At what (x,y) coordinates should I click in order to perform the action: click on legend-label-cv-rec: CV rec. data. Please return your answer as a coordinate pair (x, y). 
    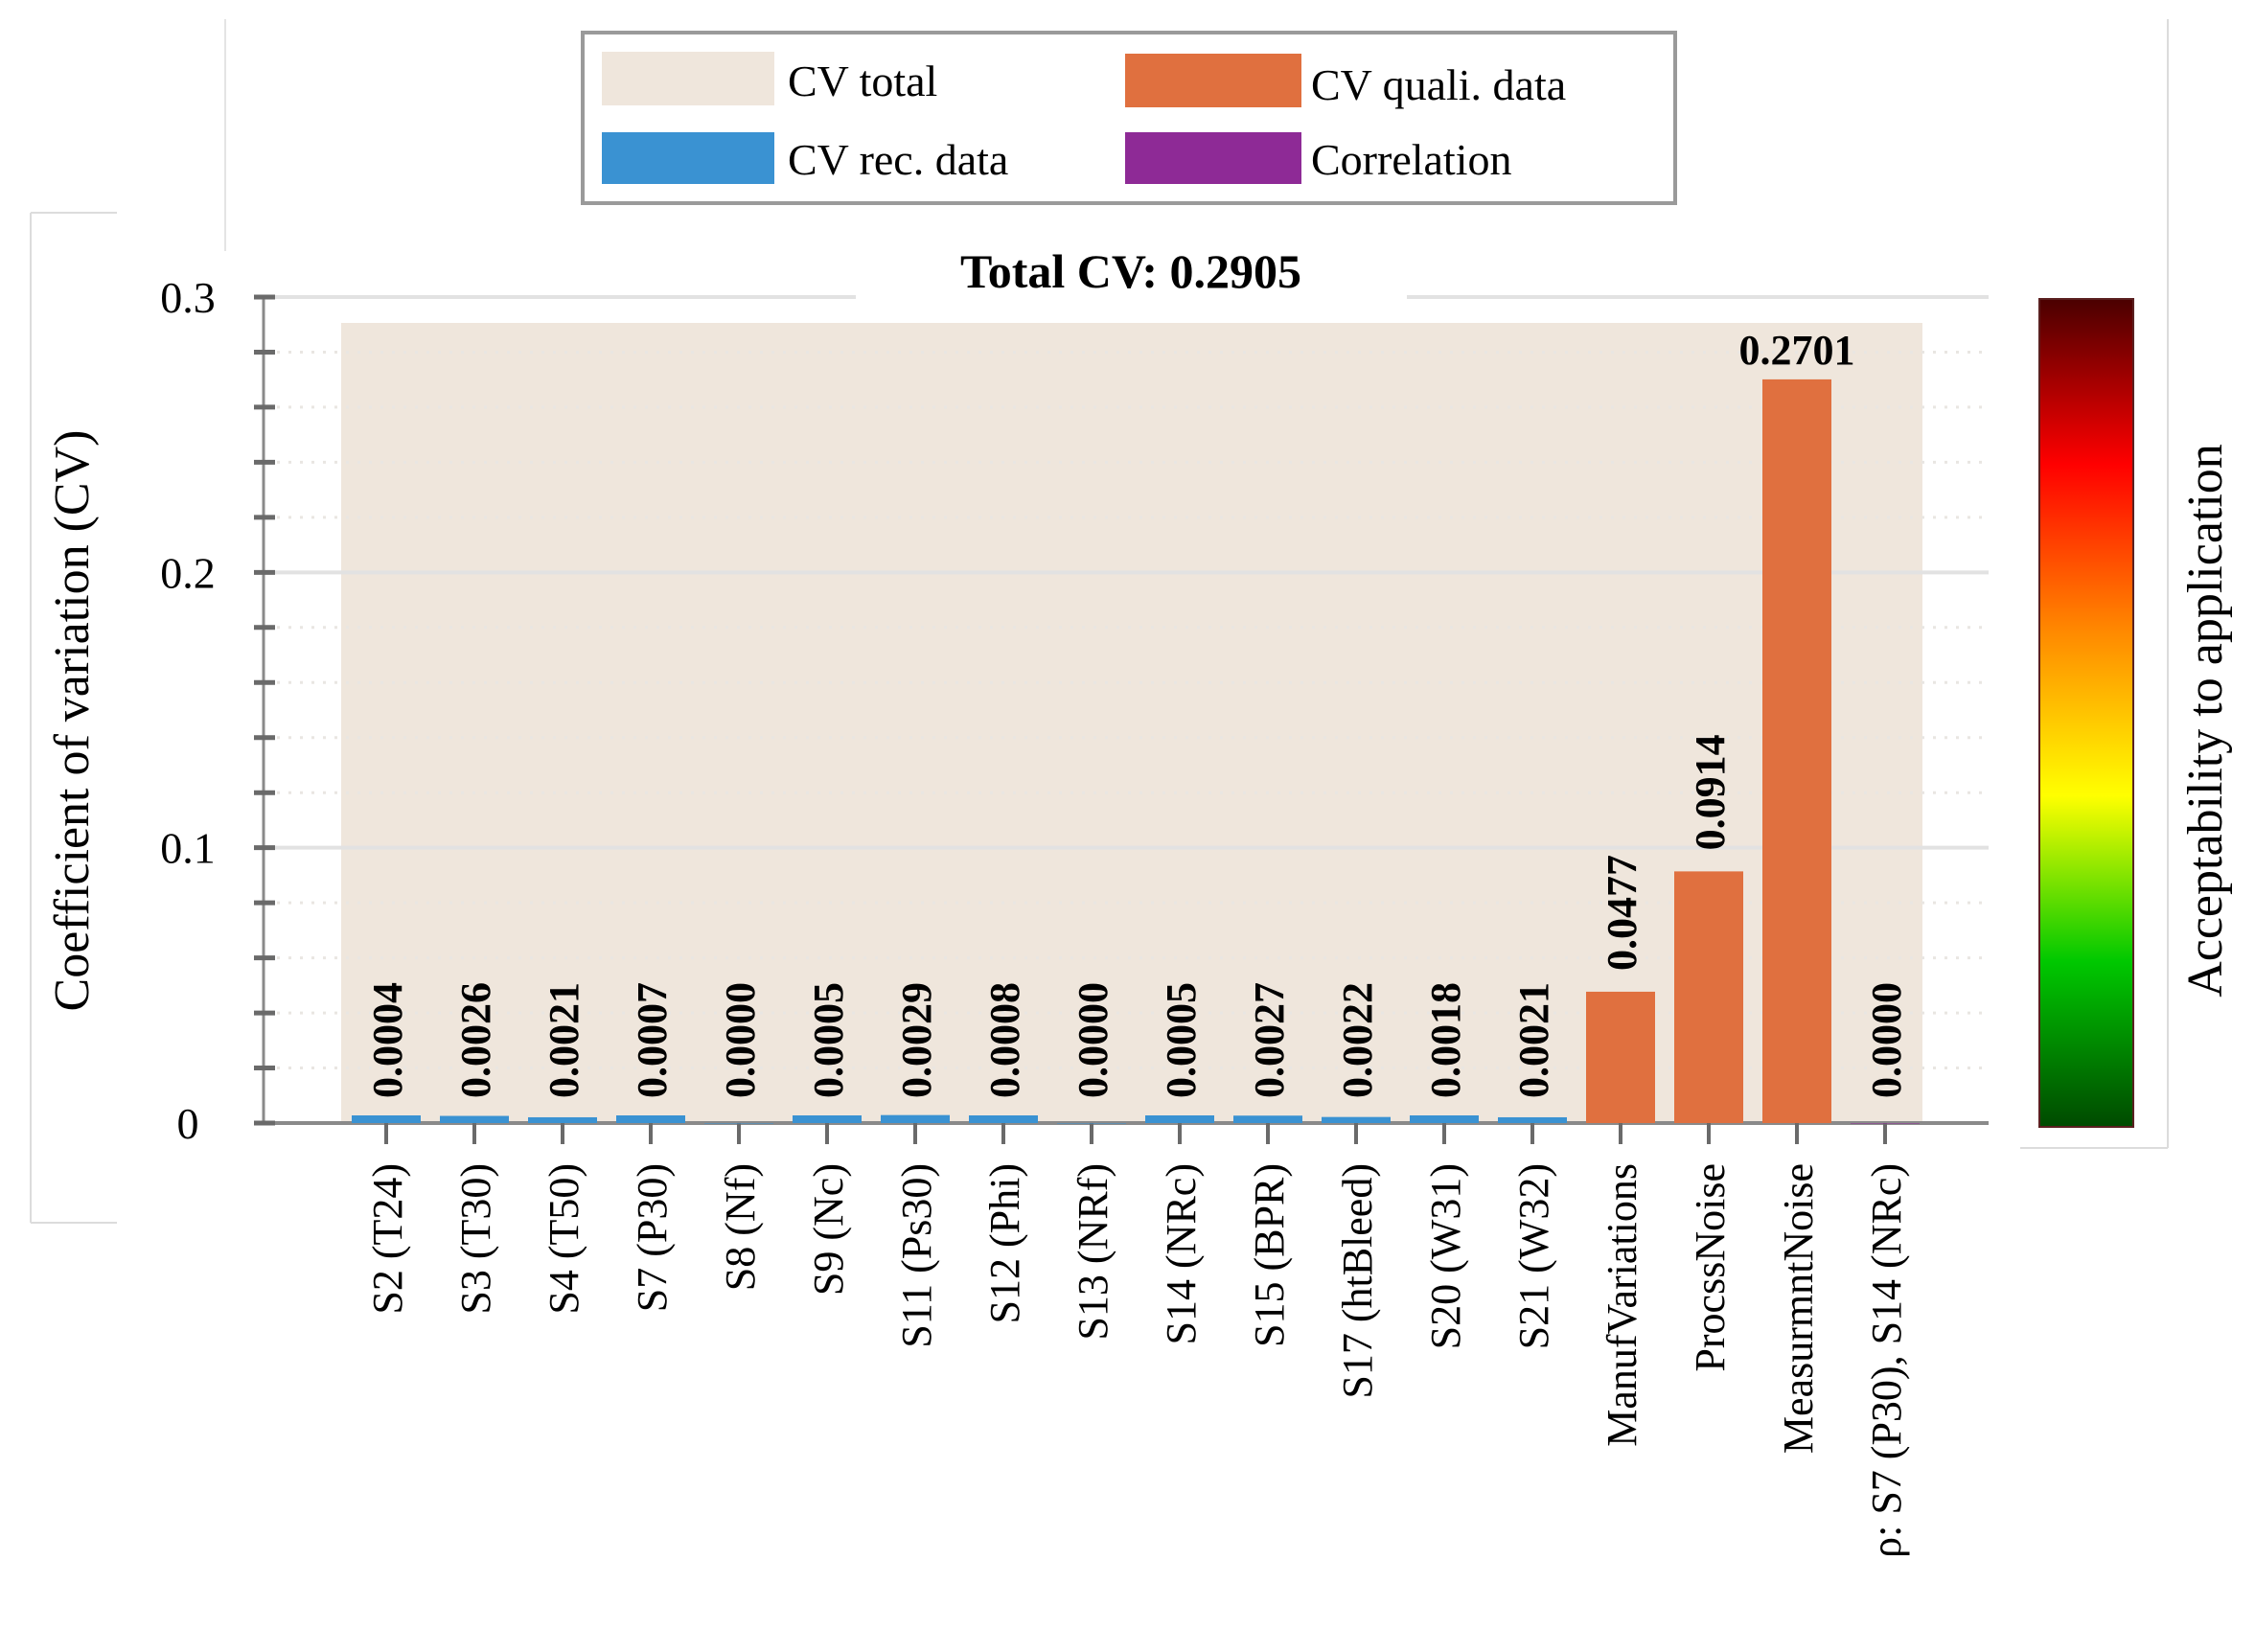
    Looking at the image, I should click on (898, 159).